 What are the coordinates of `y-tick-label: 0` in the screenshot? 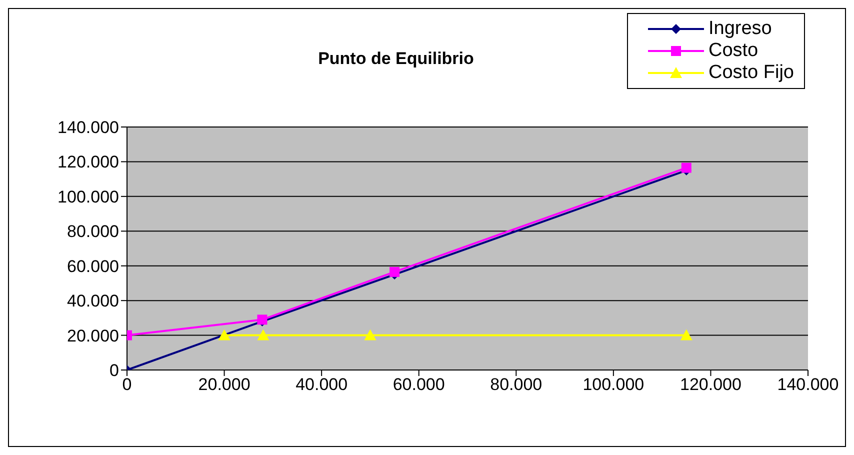 It's located at (114, 370).